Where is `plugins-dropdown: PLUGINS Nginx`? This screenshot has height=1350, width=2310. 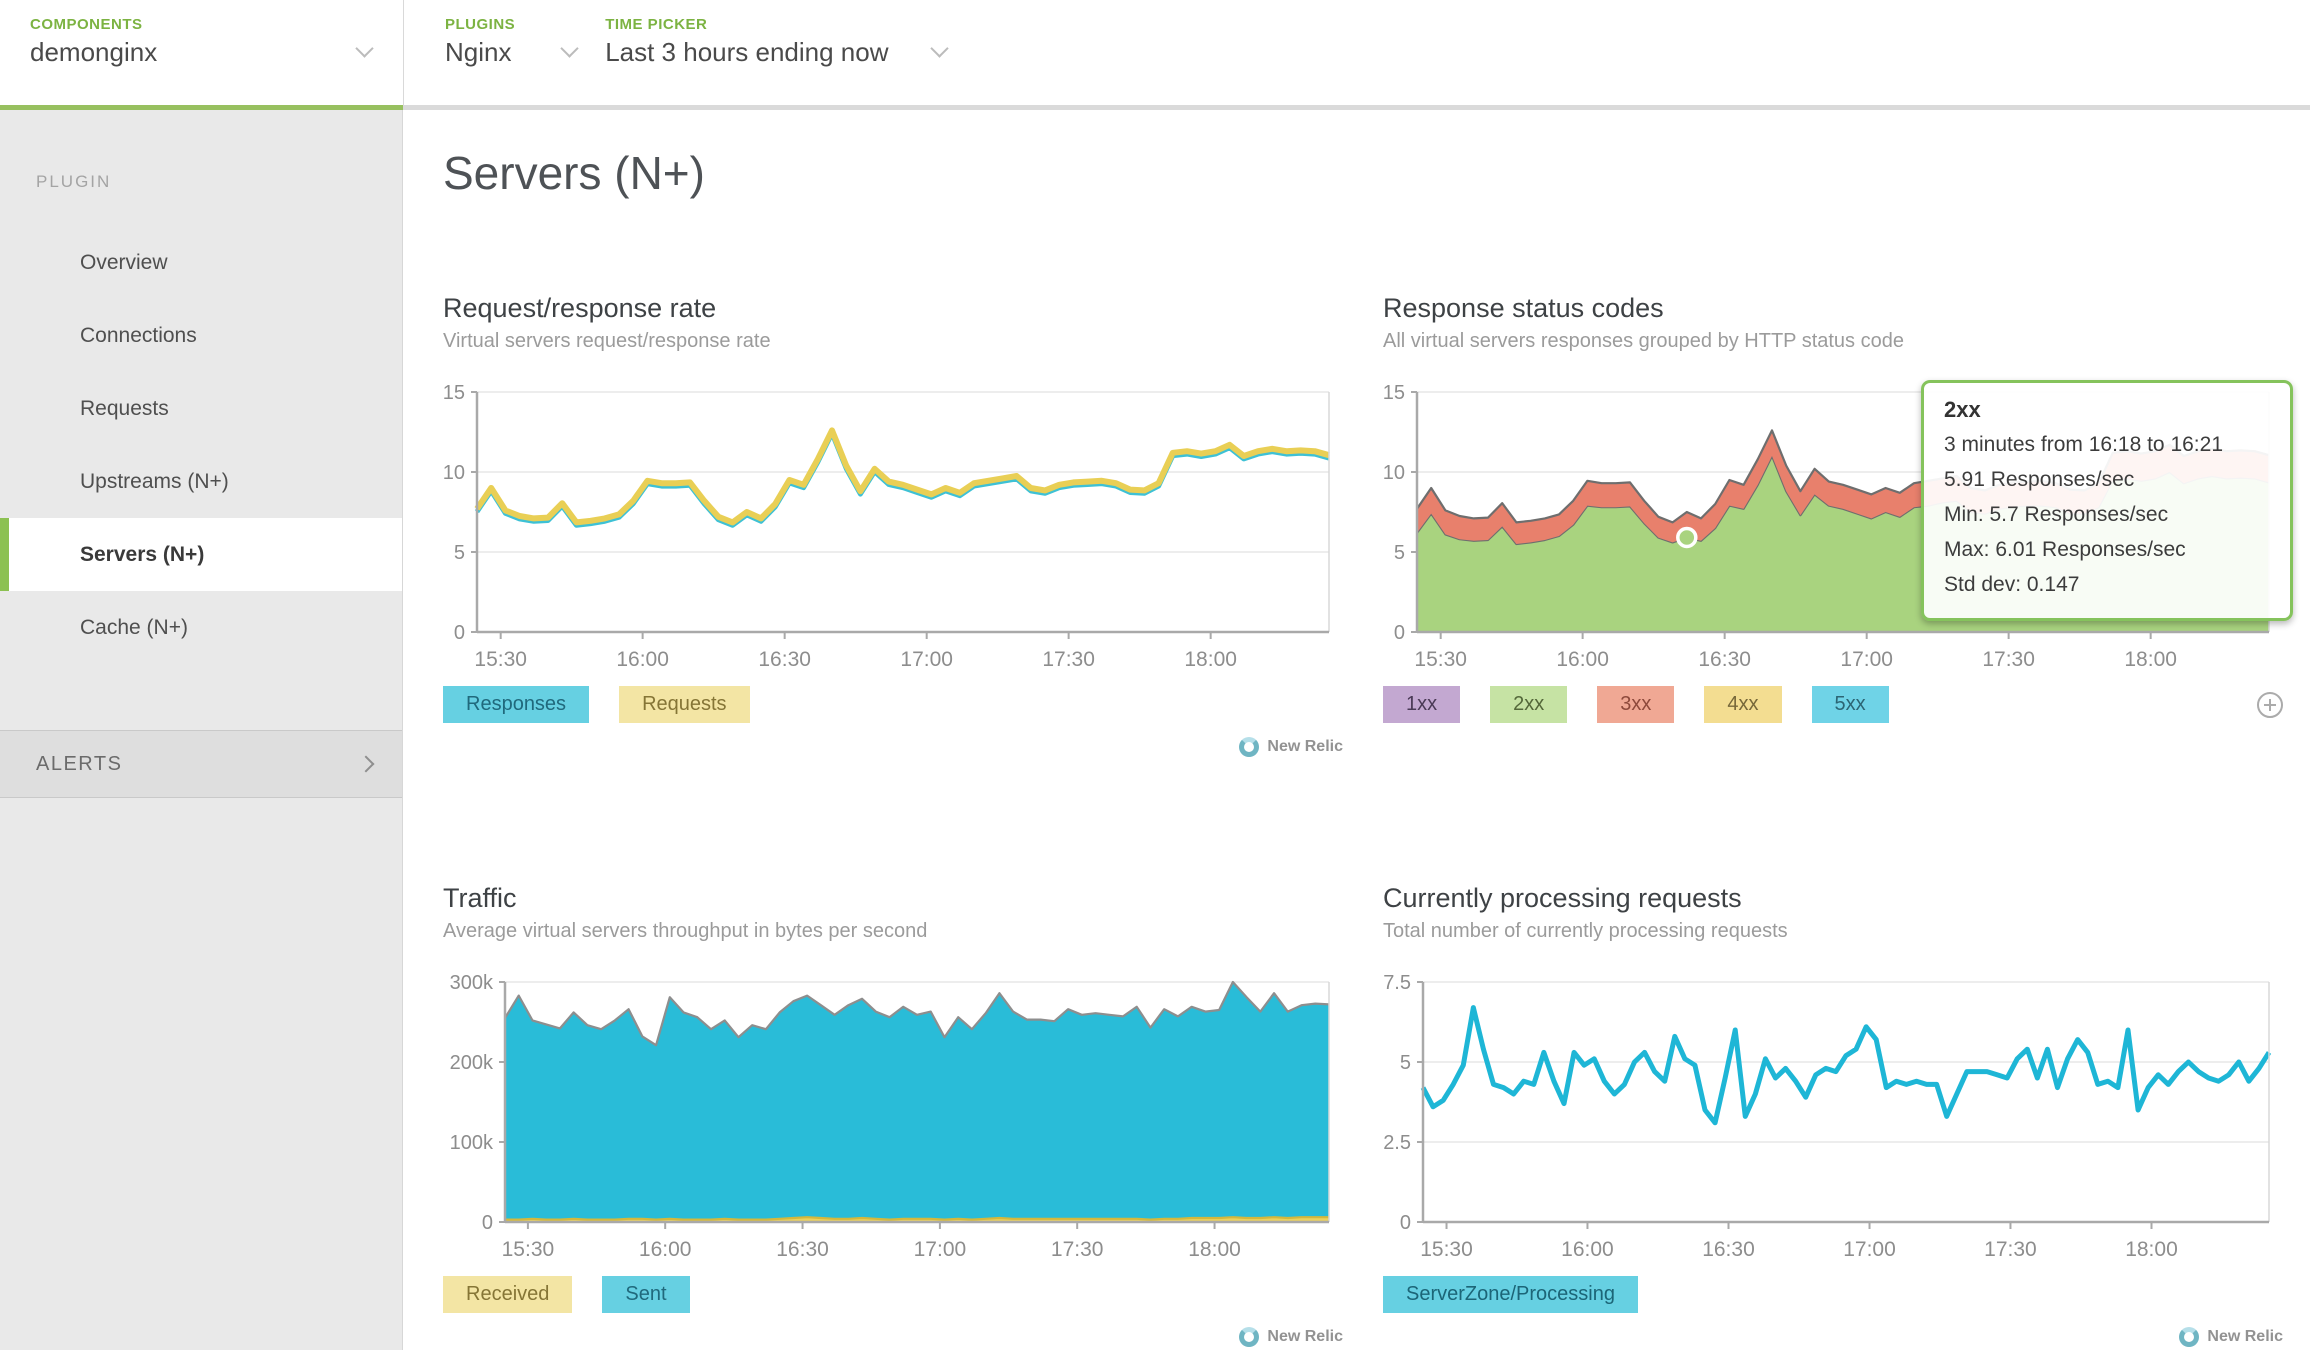
plugins-dropdown: PLUGINS Nginx is located at coordinates (512, 52).